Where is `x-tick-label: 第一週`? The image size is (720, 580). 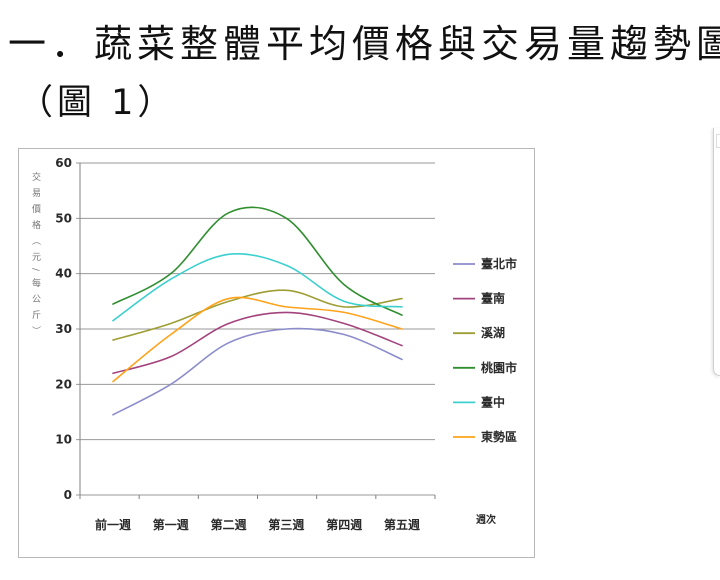 x-tick-label: 第一週 is located at coordinates (171, 524).